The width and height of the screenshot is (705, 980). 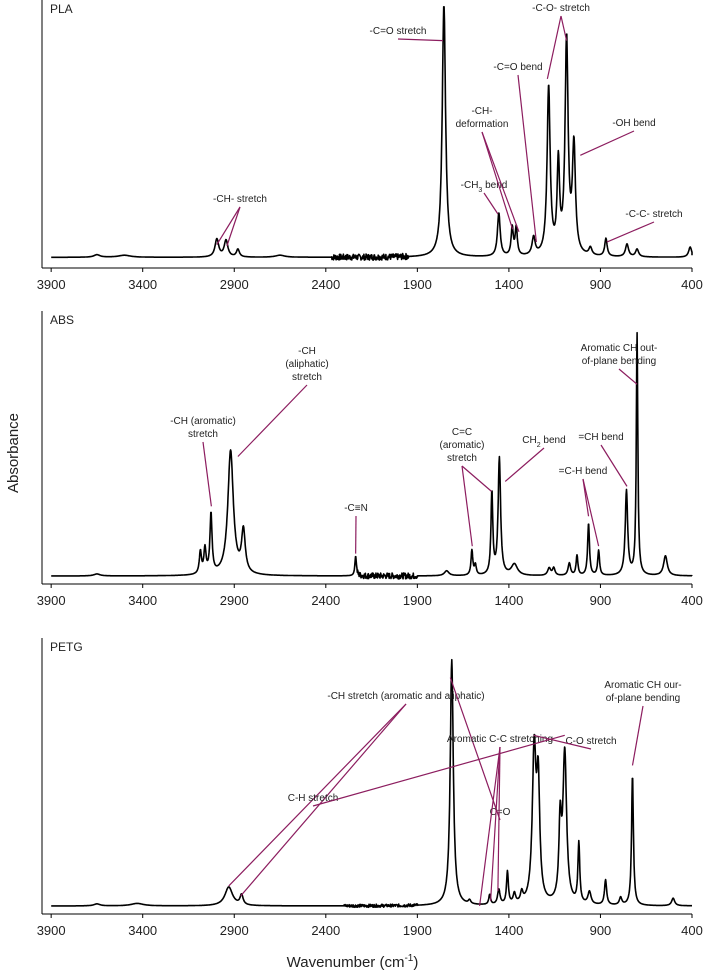 I want to click on annotation: -OH bend, so click(x=618, y=137).